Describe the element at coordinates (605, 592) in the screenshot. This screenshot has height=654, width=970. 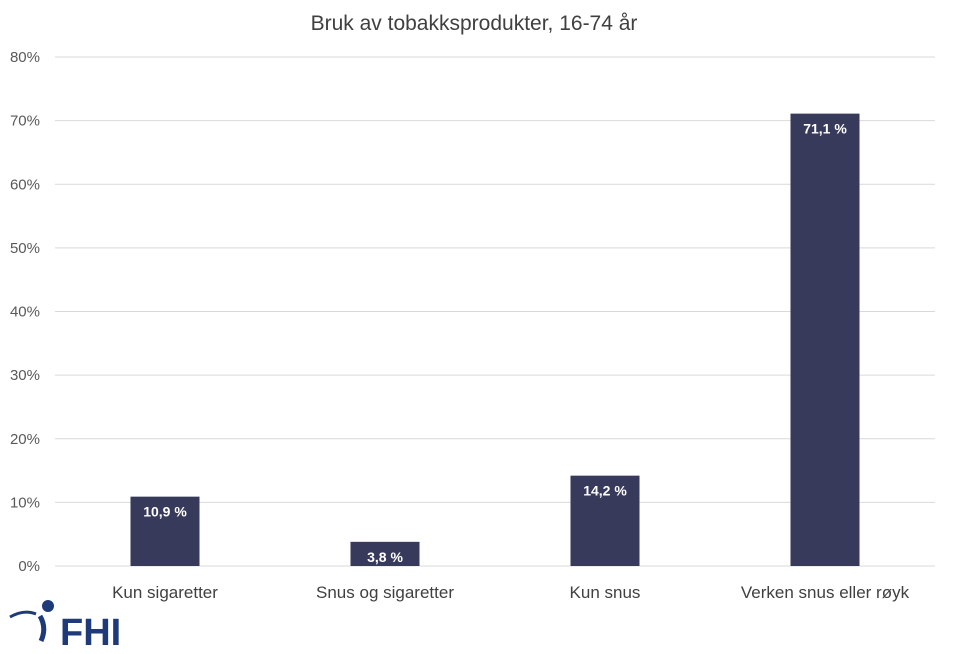
I see `category-label: Kun snus` at that location.